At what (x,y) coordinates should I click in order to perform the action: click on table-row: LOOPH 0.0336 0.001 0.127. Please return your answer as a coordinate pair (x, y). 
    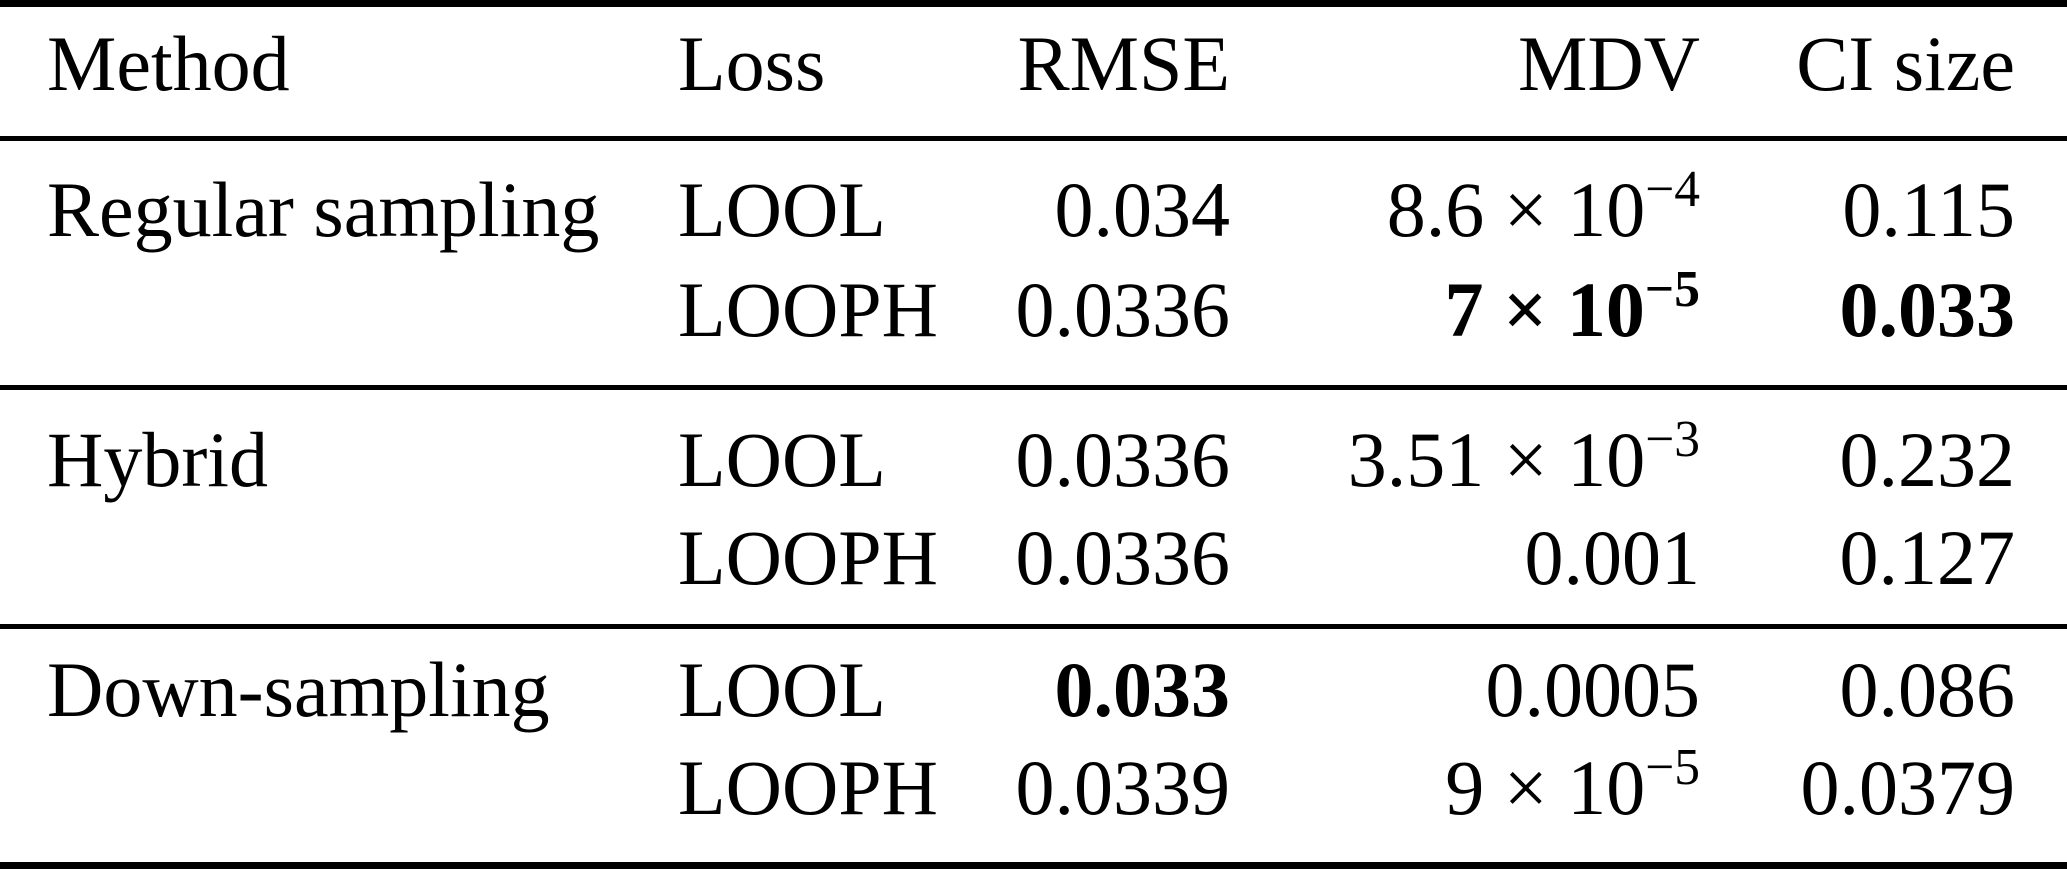
    Looking at the image, I should click on (1033, 558).